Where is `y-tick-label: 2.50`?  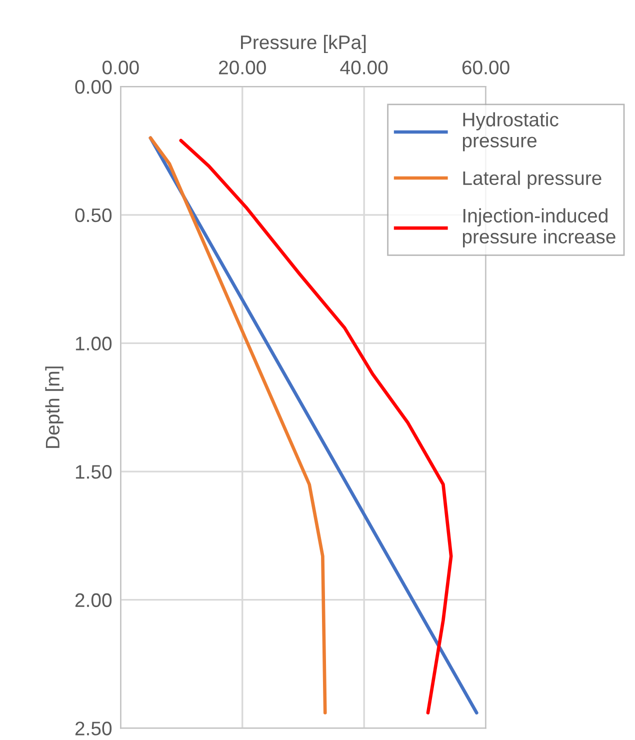
y-tick-label: 2.50 is located at coordinates (93, 729).